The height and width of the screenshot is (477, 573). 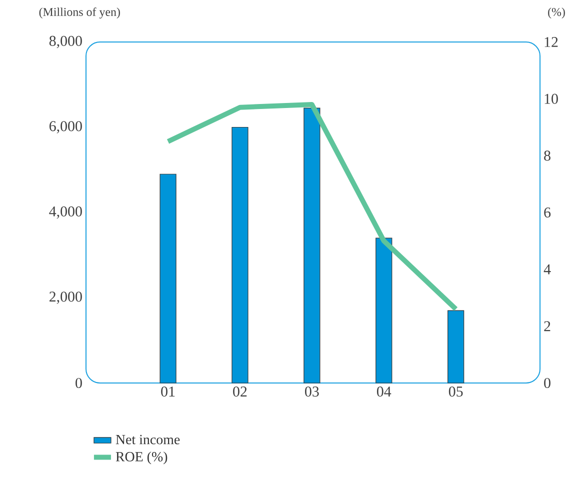 What do you see at coordinates (551, 42) in the screenshot?
I see `y2-tick-label: 12` at bounding box center [551, 42].